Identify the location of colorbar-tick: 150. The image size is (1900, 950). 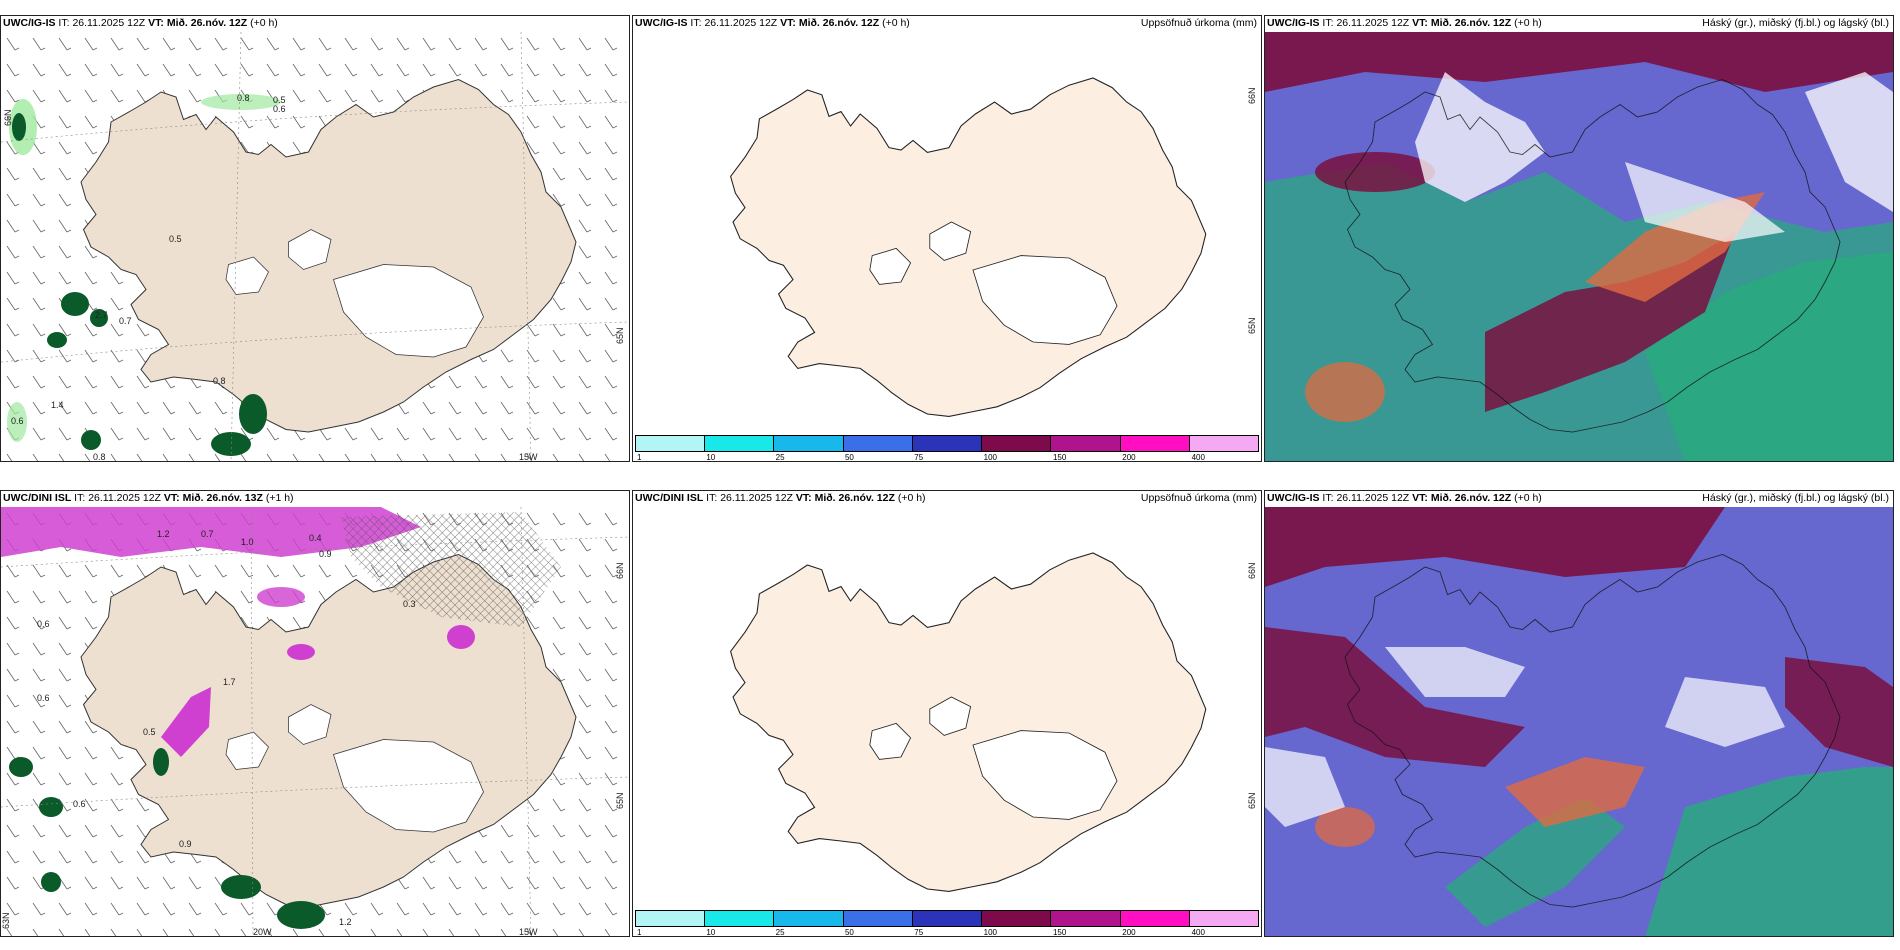
(1059, 457).